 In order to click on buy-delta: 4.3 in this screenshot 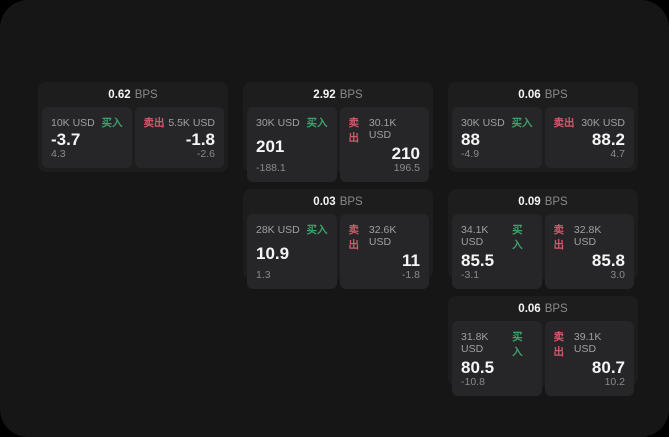, I will do `click(58, 154)`.